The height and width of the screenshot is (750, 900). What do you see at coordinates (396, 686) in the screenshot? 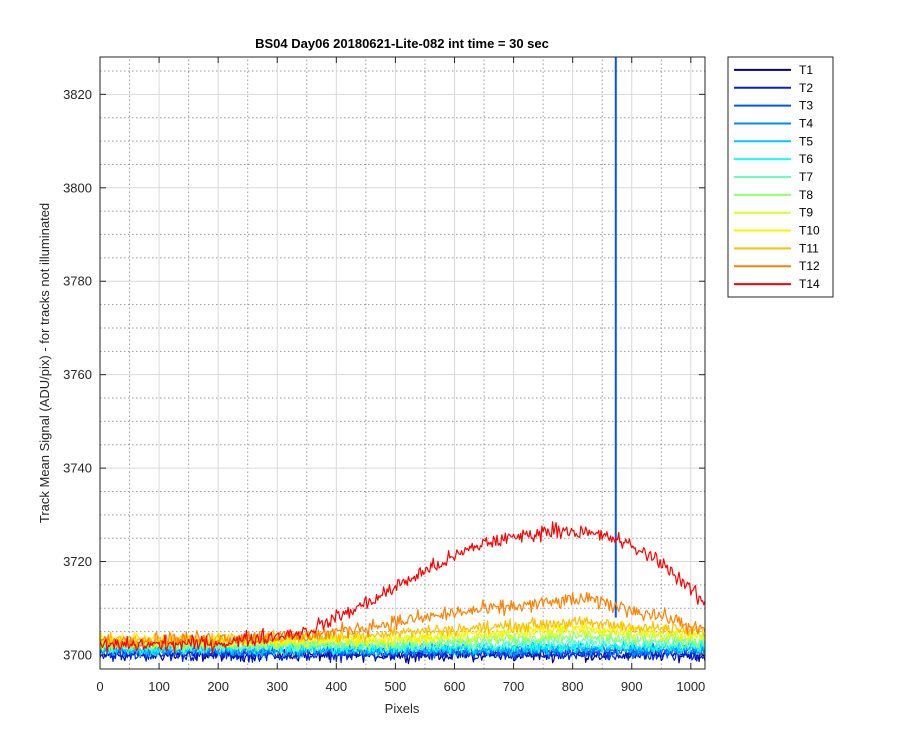
I see `x-tick-label: 500` at bounding box center [396, 686].